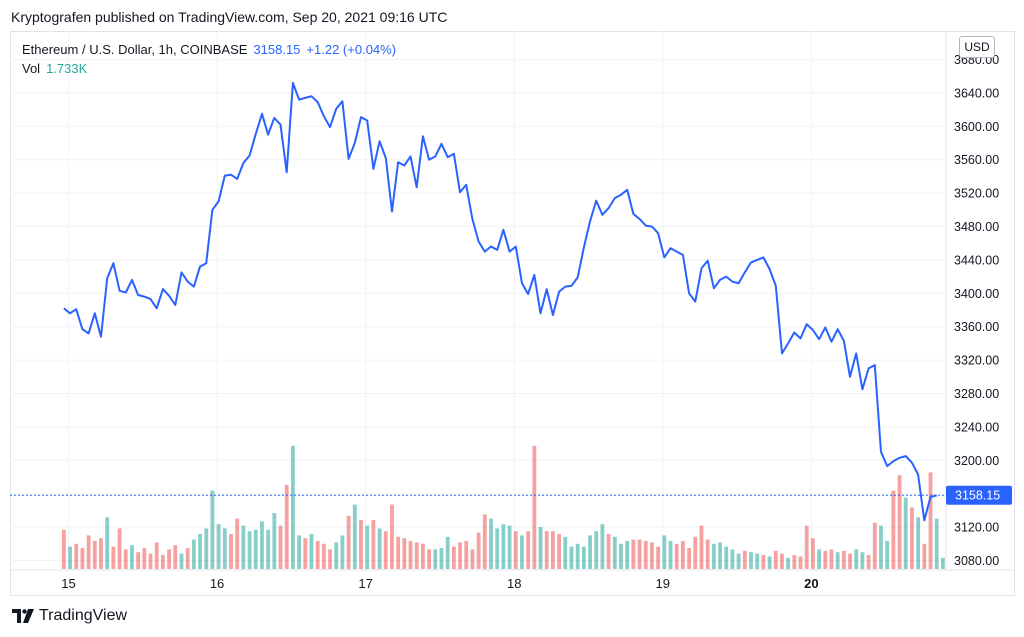 The image size is (1024, 637). Describe the element at coordinates (976, 227) in the screenshot. I see `price-tick-label: 3480.00` at that location.